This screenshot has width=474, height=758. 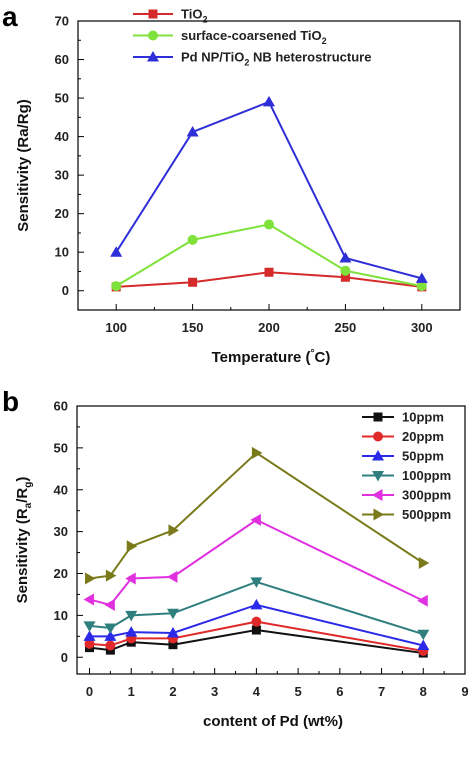 What do you see at coordinates (131, 691) in the screenshot?
I see `x-tick-label: 1` at bounding box center [131, 691].